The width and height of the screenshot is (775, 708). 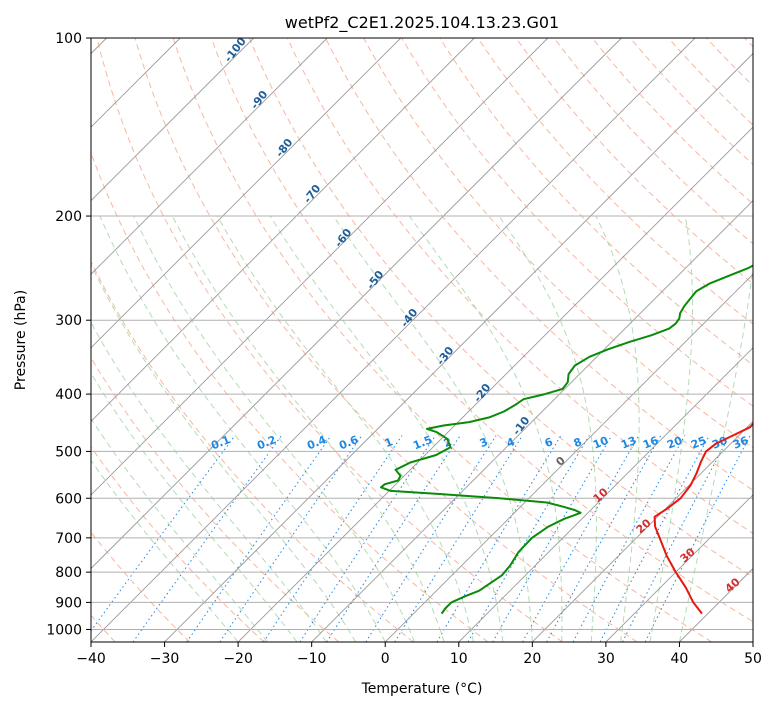 What do you see at coordinates (628, 443) in the screenshot?
I see `mixing-ratio-label: 13` at bounding box center [628, 443].